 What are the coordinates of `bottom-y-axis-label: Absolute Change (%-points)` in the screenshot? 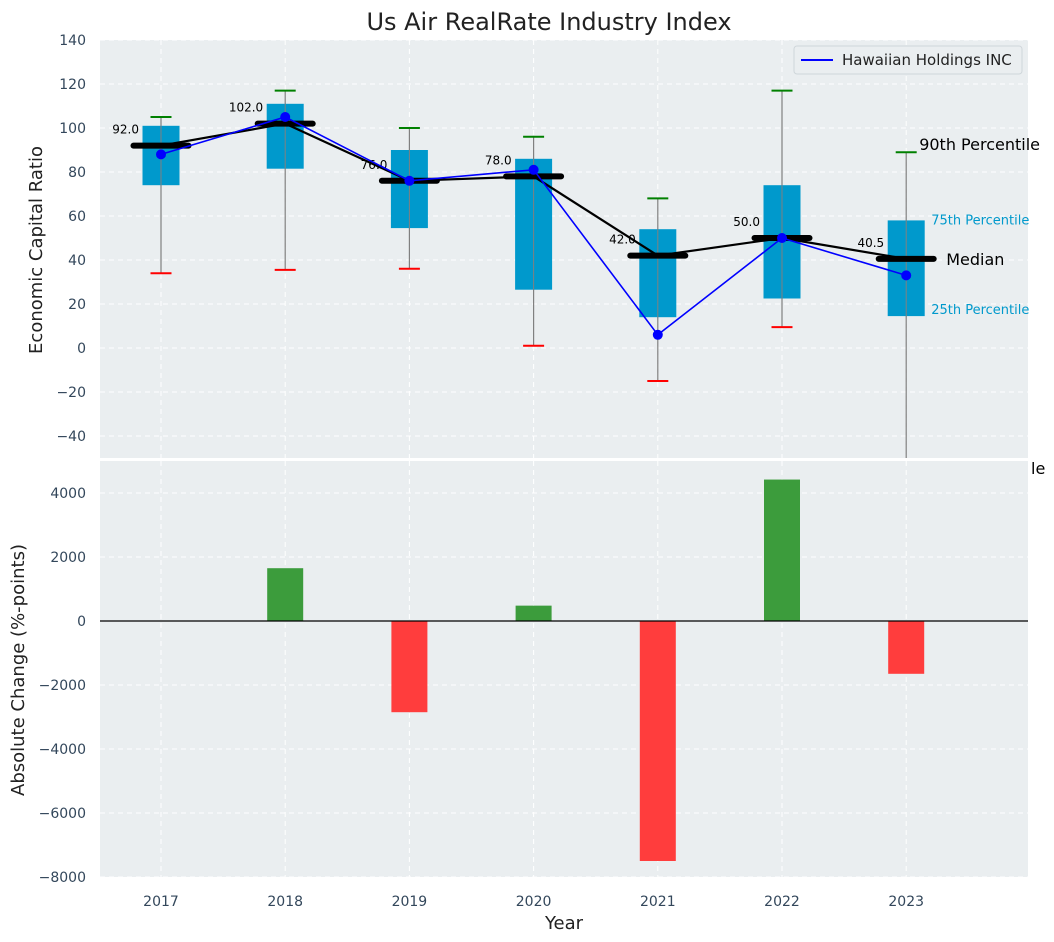 It's located at (18, 670).